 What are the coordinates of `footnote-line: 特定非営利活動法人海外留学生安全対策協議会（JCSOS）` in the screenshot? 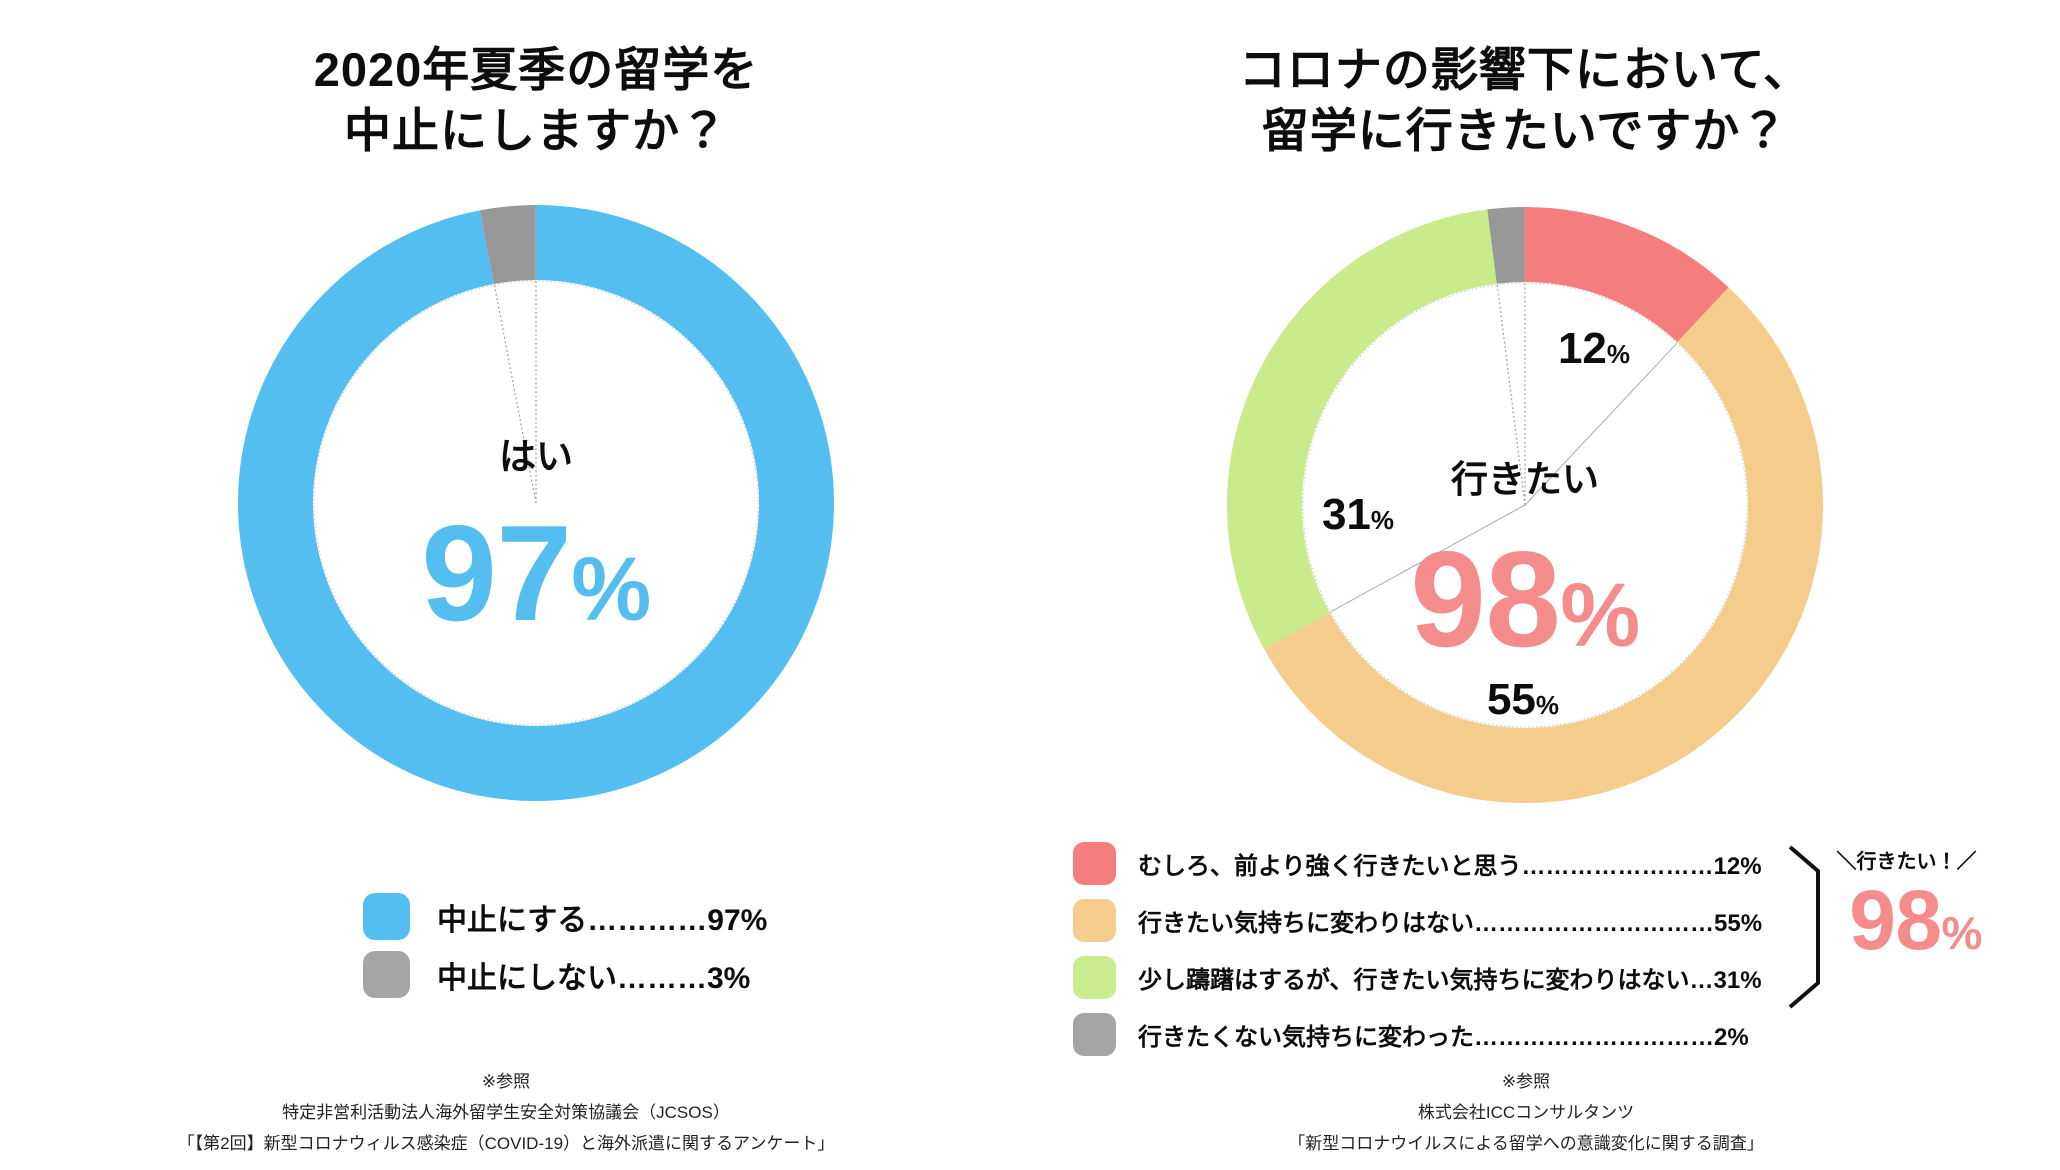 It's located at (506, 1112).